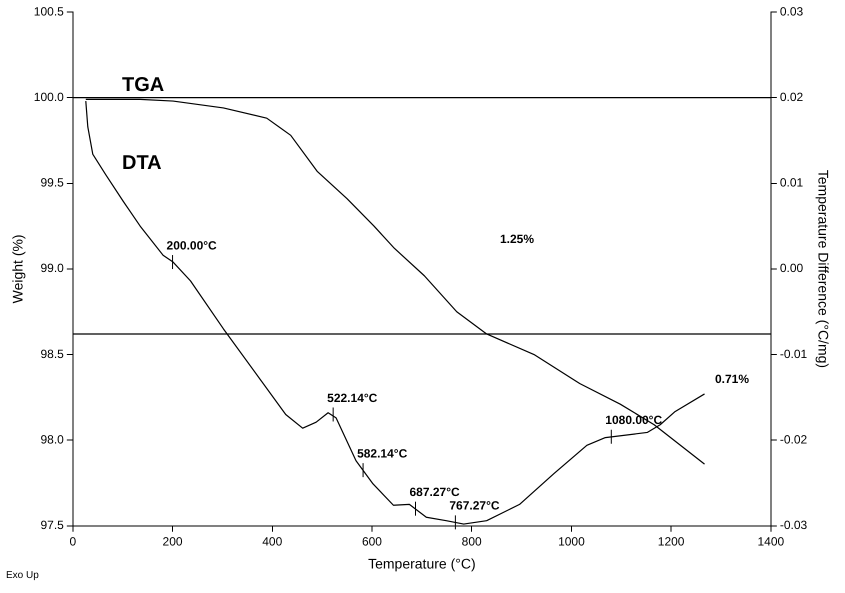 This screenshot has width=845, height=593. I want to click on annotation: 522.14°C, so click(352, 397).